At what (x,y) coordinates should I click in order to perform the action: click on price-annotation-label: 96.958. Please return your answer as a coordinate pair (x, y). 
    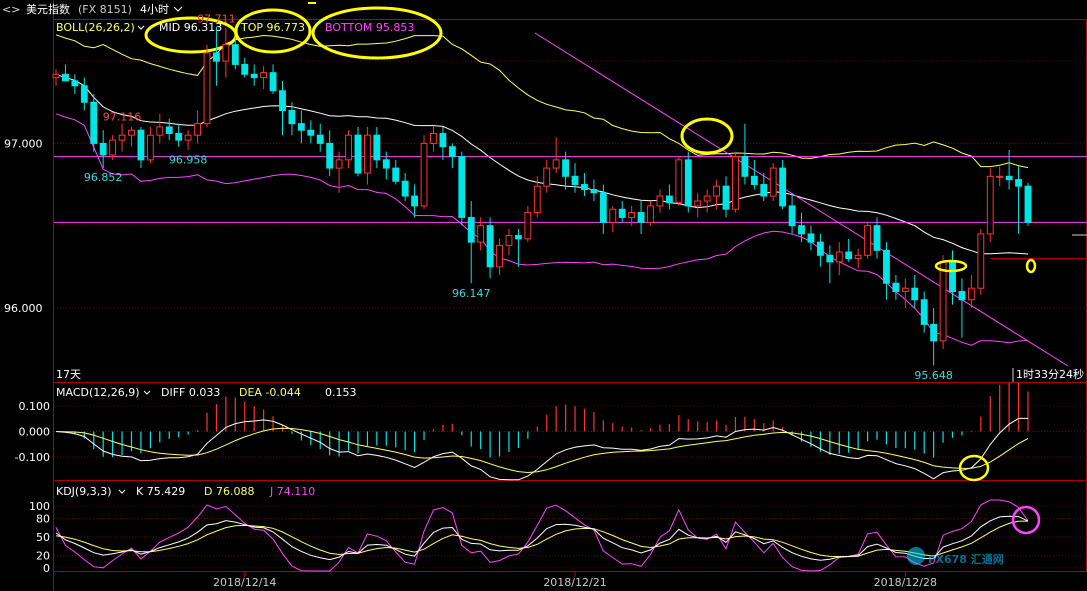
    Looking at the image, I should click on (188, 159).